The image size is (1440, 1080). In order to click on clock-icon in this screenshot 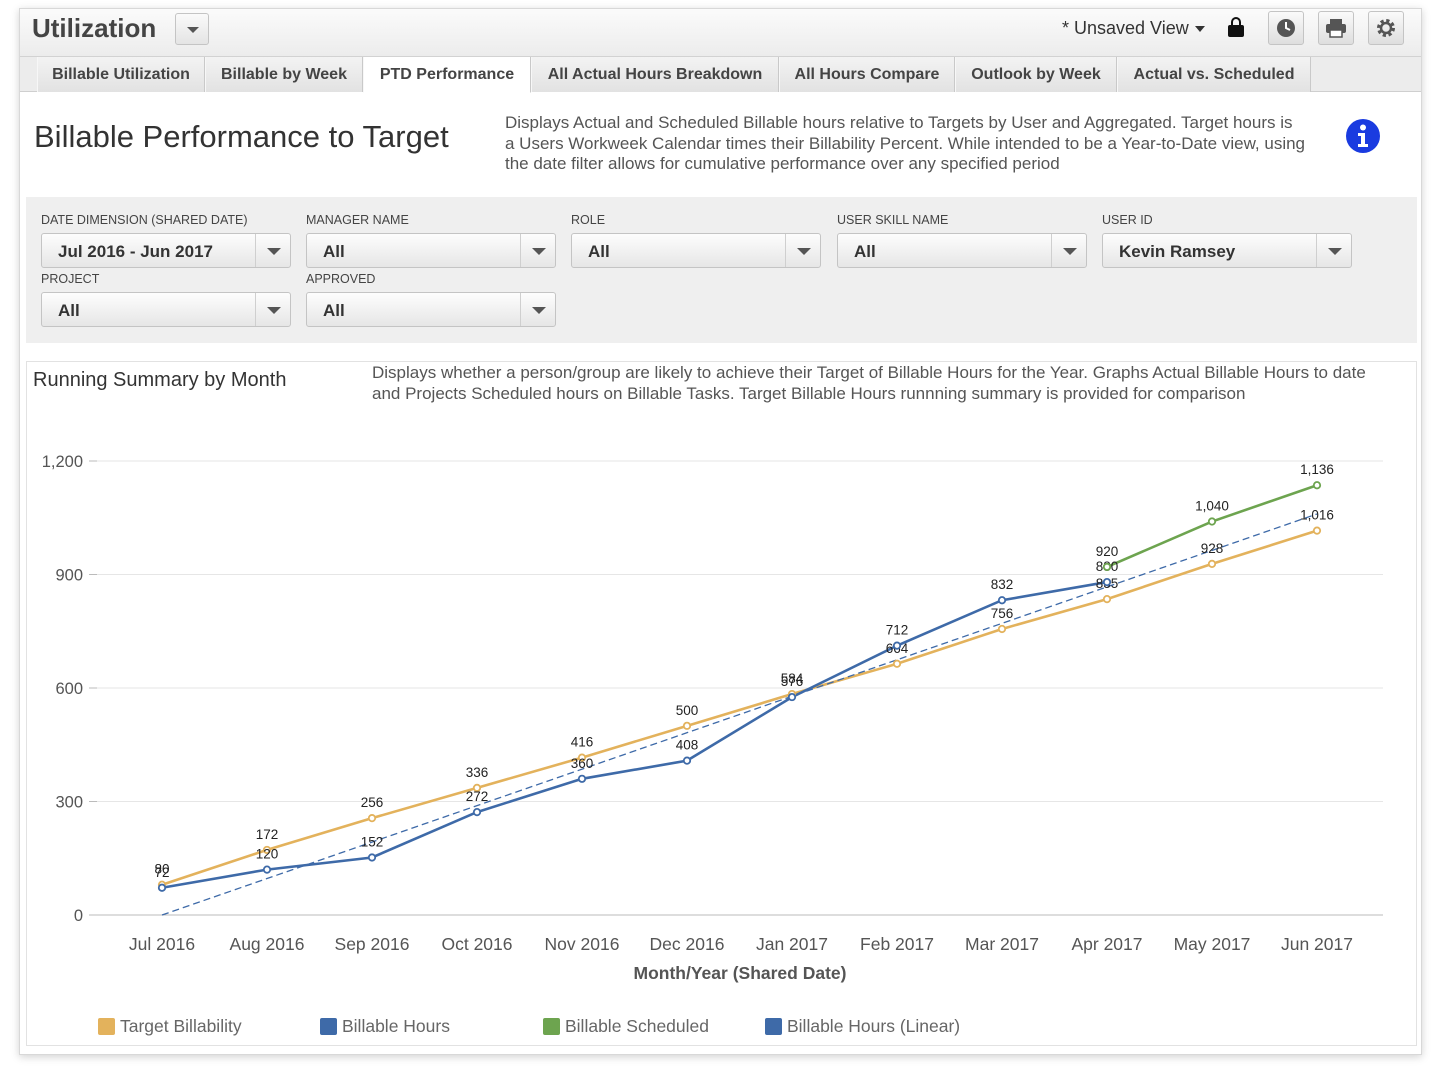, I will do `click(1286, 28)`.